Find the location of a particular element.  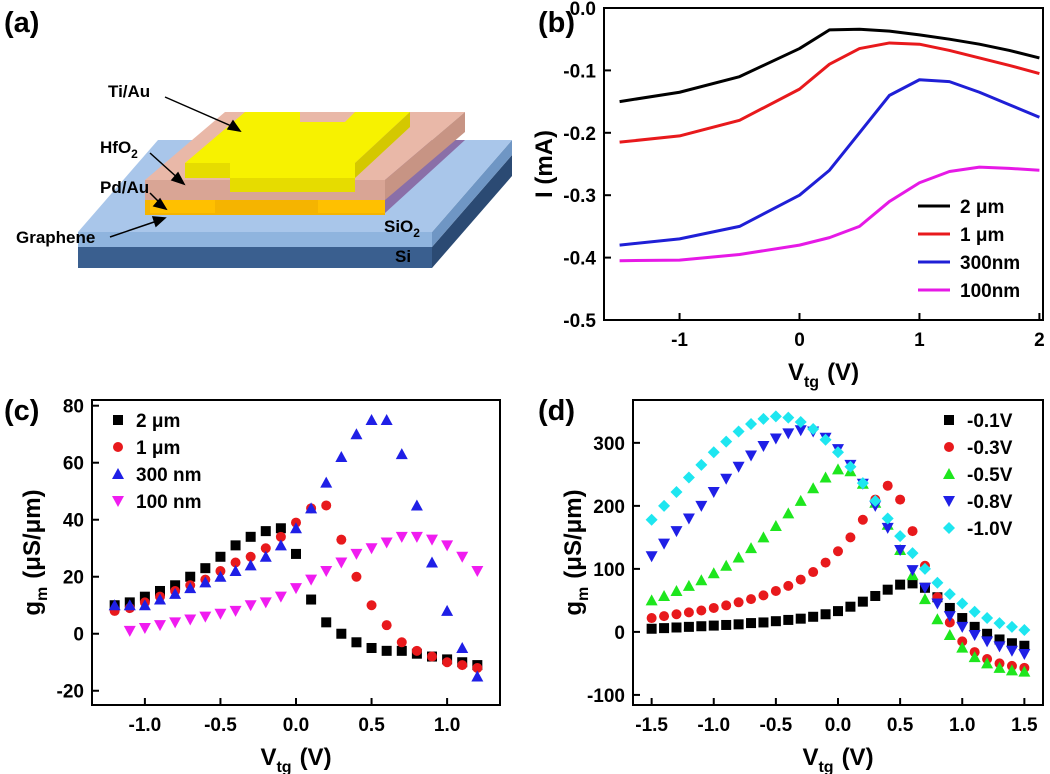

y-tick-label: 300 is located at coordinates (609, 444).